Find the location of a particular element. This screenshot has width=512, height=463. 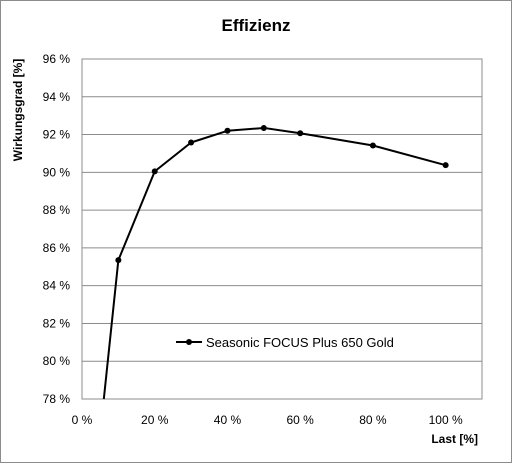

y-tick-label: 80 % is located at coordinates (57, 361).